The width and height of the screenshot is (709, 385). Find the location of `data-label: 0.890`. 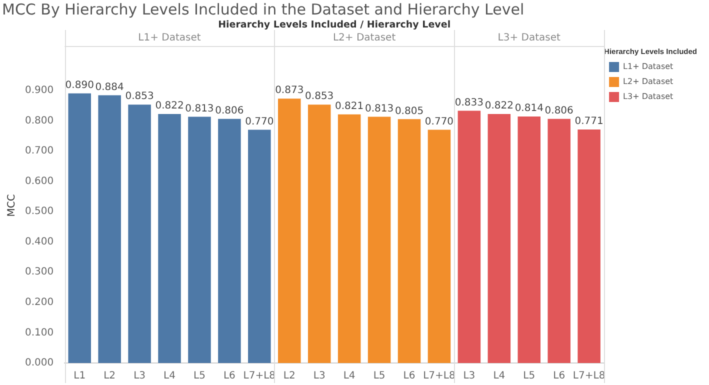

data-label: 0.890 is located at coordinates (79, 86).